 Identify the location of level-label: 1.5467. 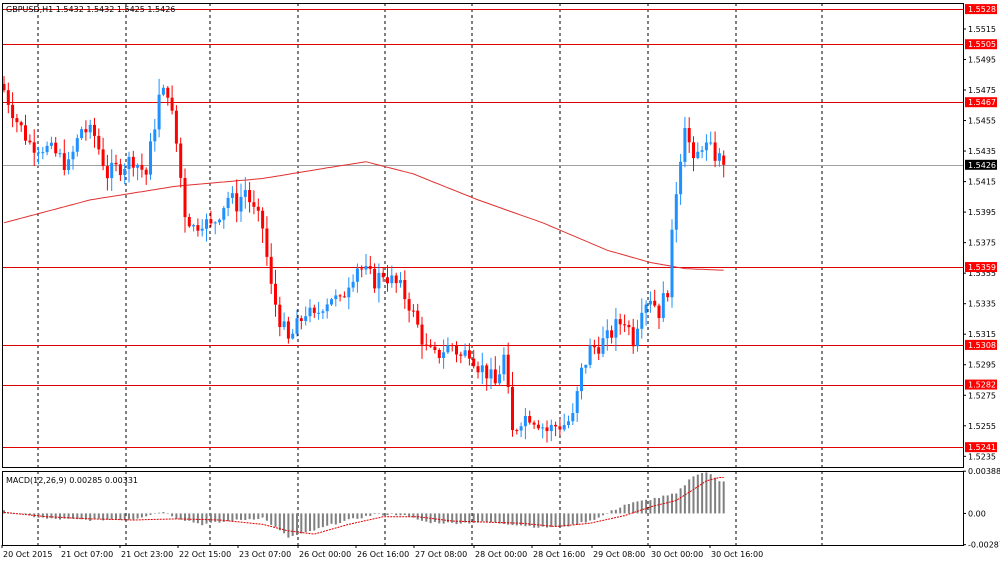
(982, 102).